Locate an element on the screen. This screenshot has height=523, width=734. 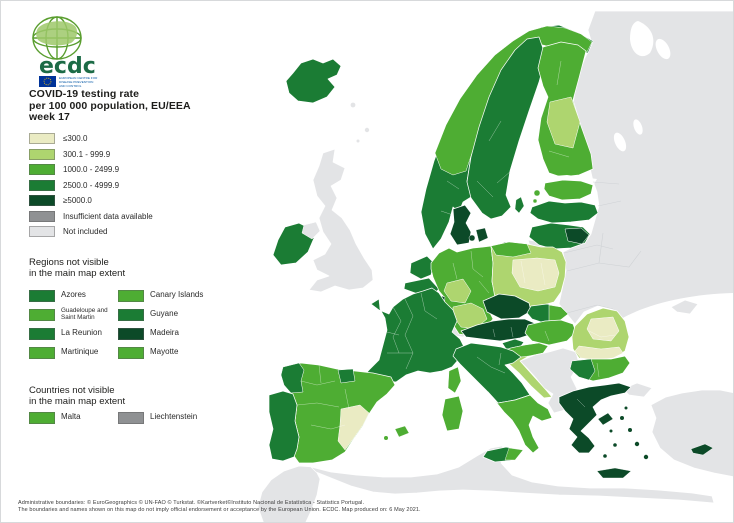
region-slovakia-east is located at coordinates (558, 313).